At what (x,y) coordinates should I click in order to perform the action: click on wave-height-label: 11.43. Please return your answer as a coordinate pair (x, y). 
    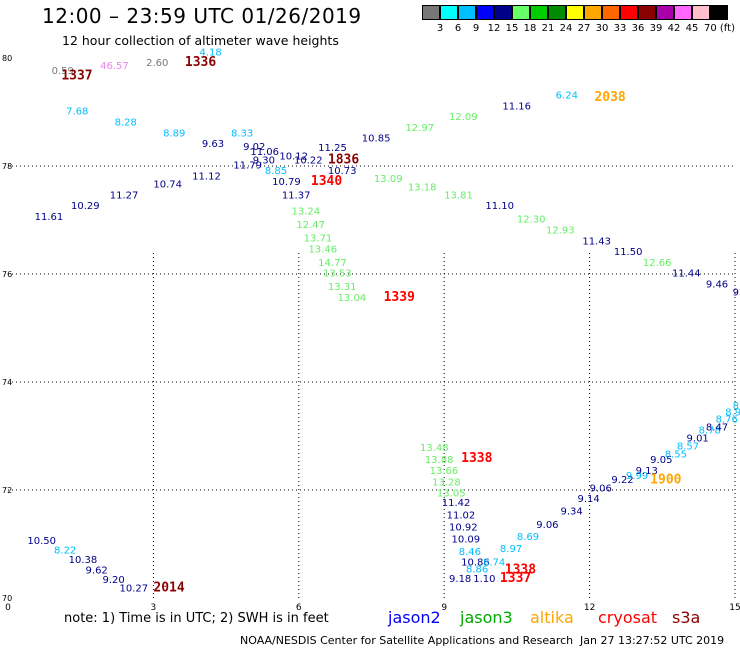
    Looking at the image, I should click on (596, 241).